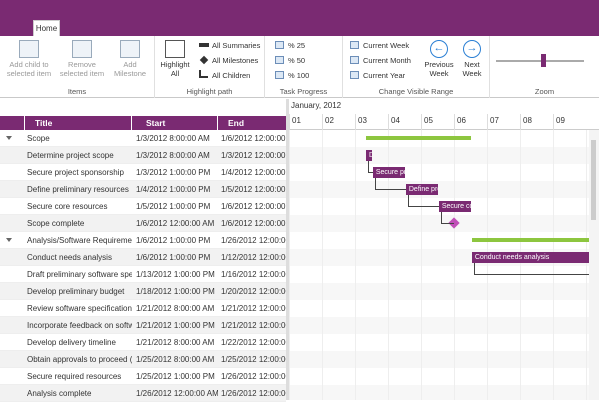 Image resolution: width=599 pixels, height=402 pixels. I want to click on task-bar: Conduct needs analysis, so click(530, 257).